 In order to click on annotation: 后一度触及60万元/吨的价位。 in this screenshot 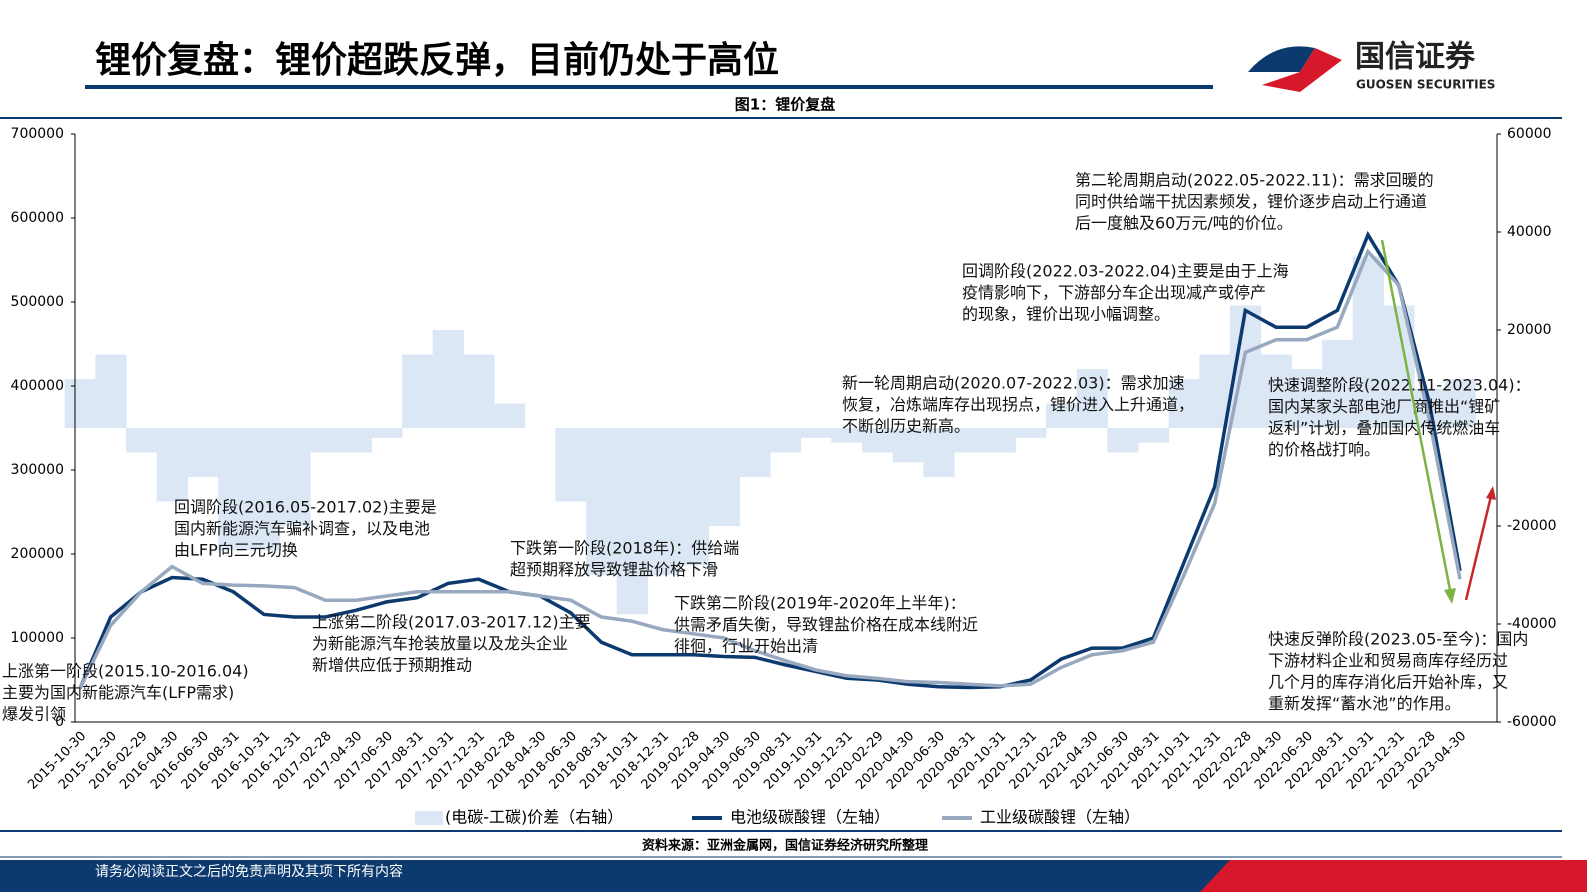, I will do `click(1184, 223)`.